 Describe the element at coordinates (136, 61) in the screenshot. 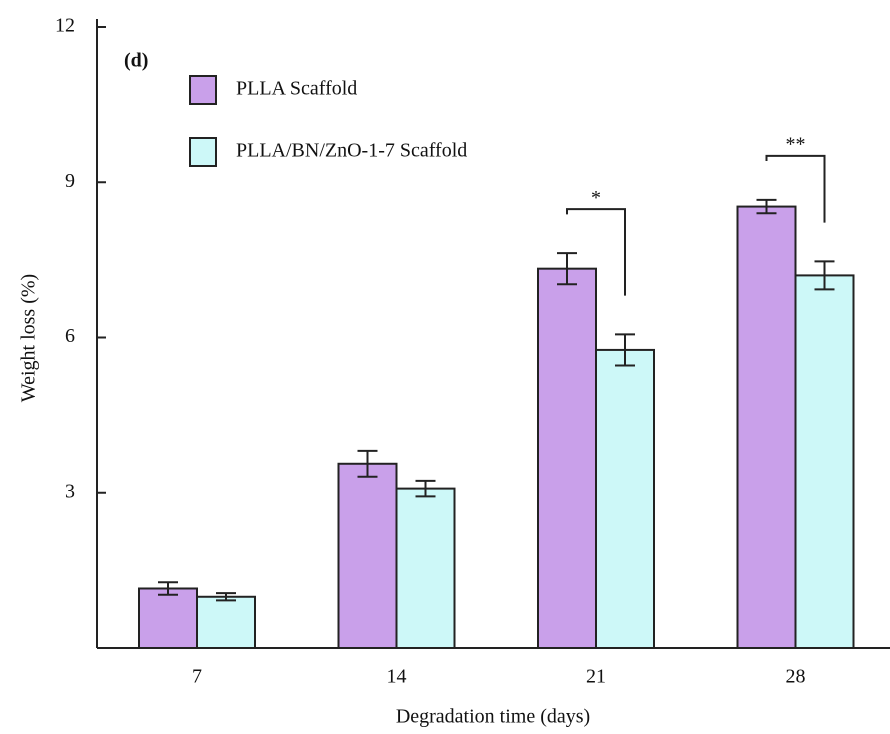

I see `panel-label: (d)` at that location.